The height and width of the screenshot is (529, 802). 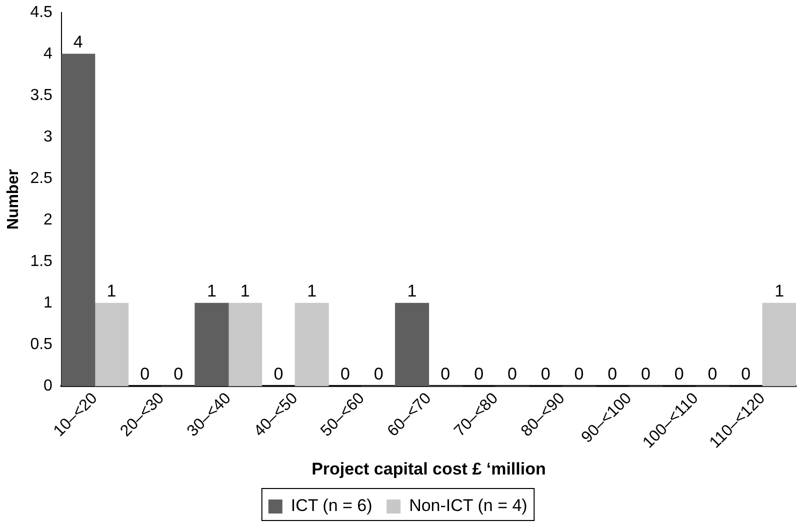 I want to click on y-tick-label: 1, so click(x=48, y=303).